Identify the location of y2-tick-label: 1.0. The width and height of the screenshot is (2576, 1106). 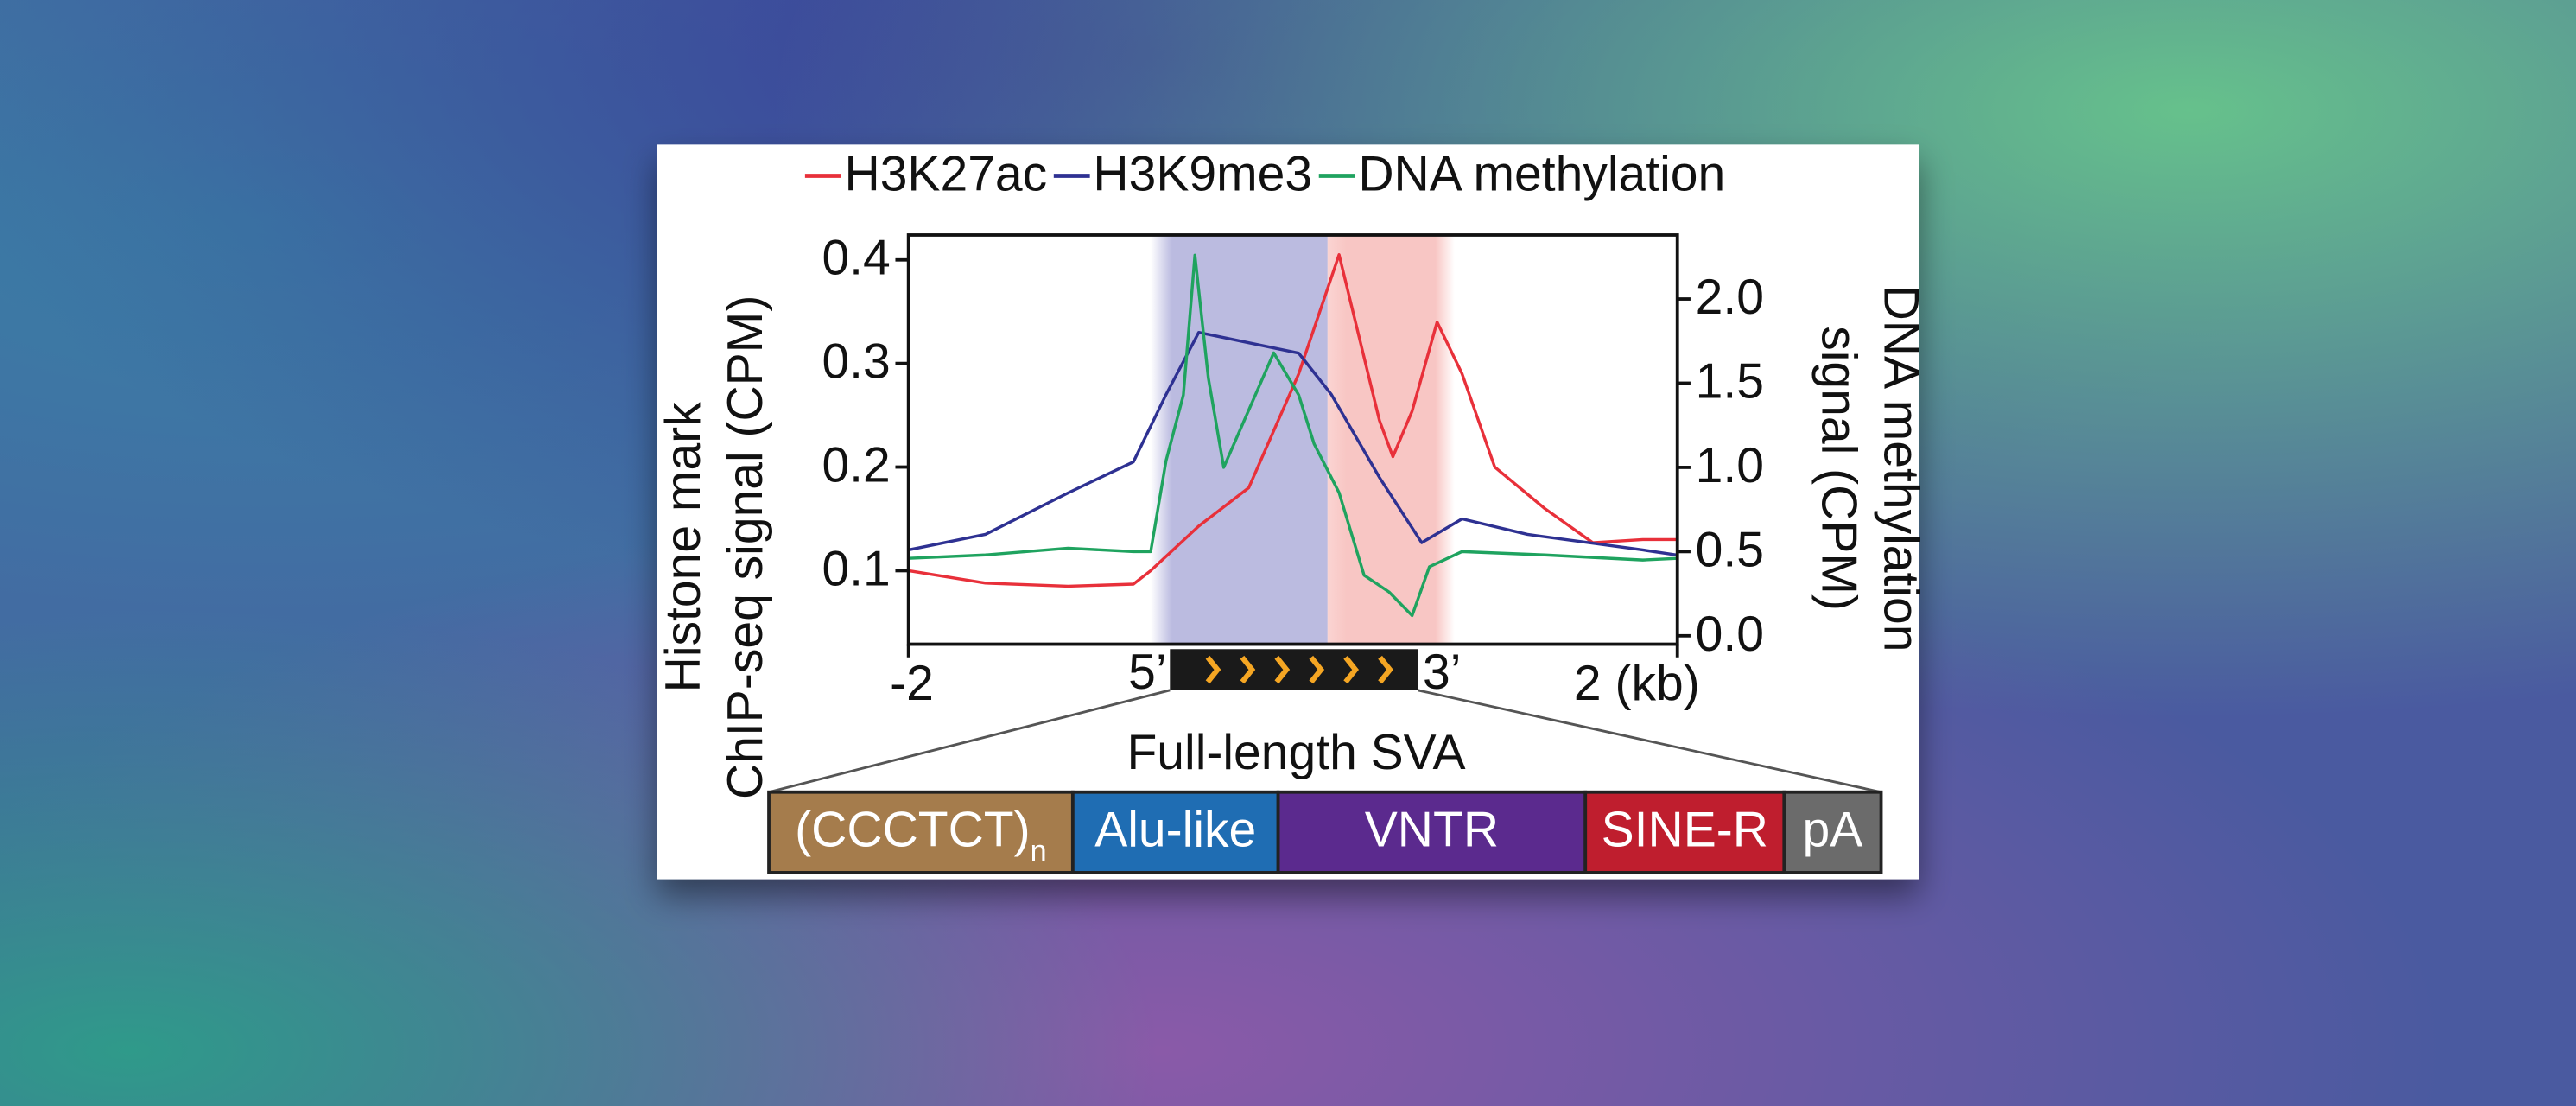
(1730, 465).